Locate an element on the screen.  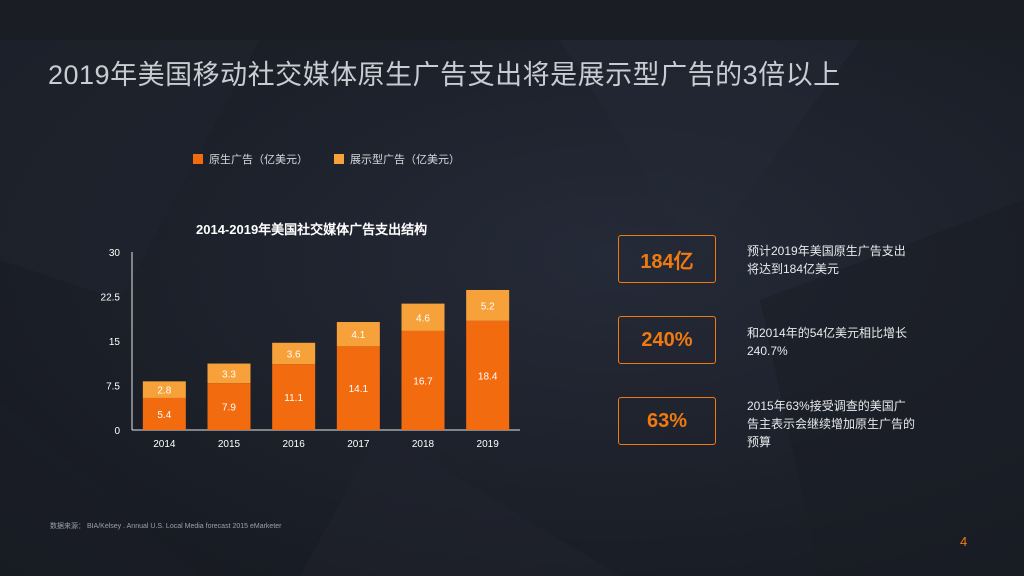
y-tick-label: 15 is located at coordinates (115, 342).